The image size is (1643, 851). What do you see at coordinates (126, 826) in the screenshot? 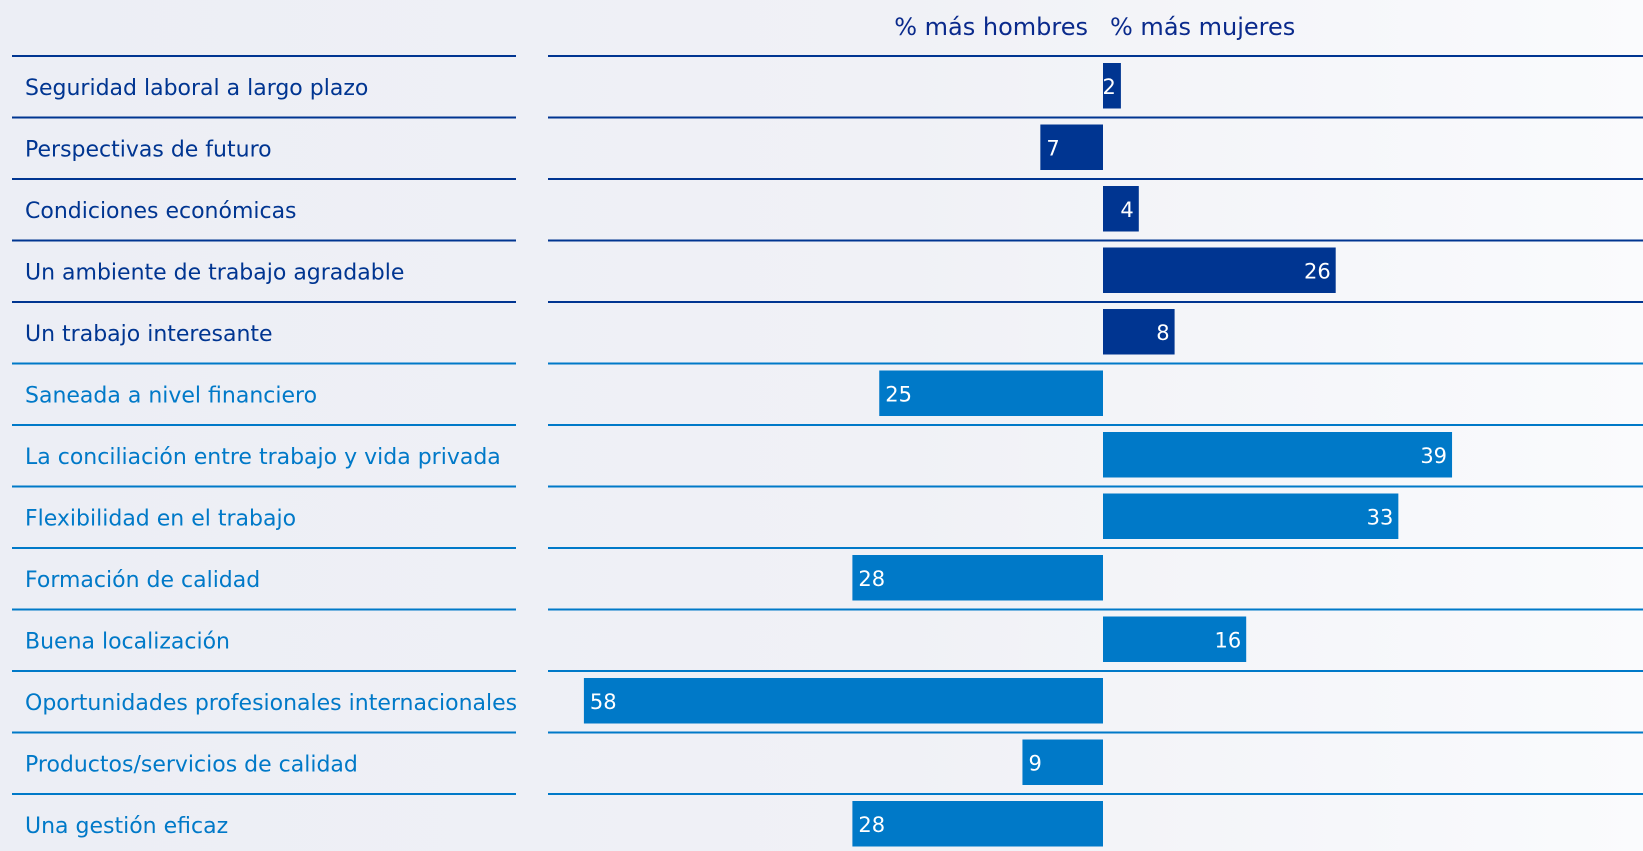
I see `category-label: Una gestión eficaz` at bounding box center [126, 826].